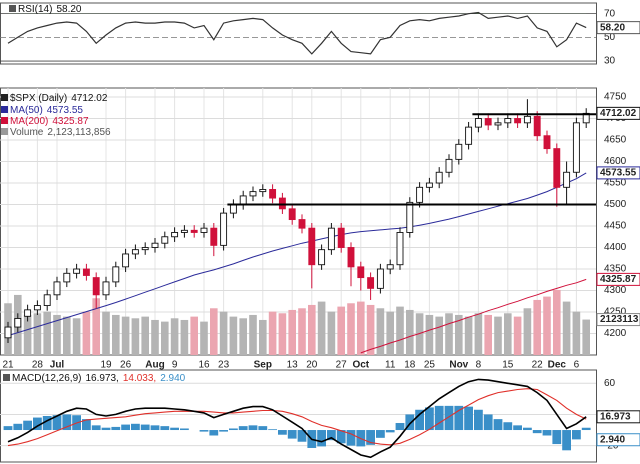 This screenshot has height=464, width=640. What do you see at coordinates (612, 27) in the screenshot?
I see `rsi-last-label: 58.20` at bounding box center [612, 27].